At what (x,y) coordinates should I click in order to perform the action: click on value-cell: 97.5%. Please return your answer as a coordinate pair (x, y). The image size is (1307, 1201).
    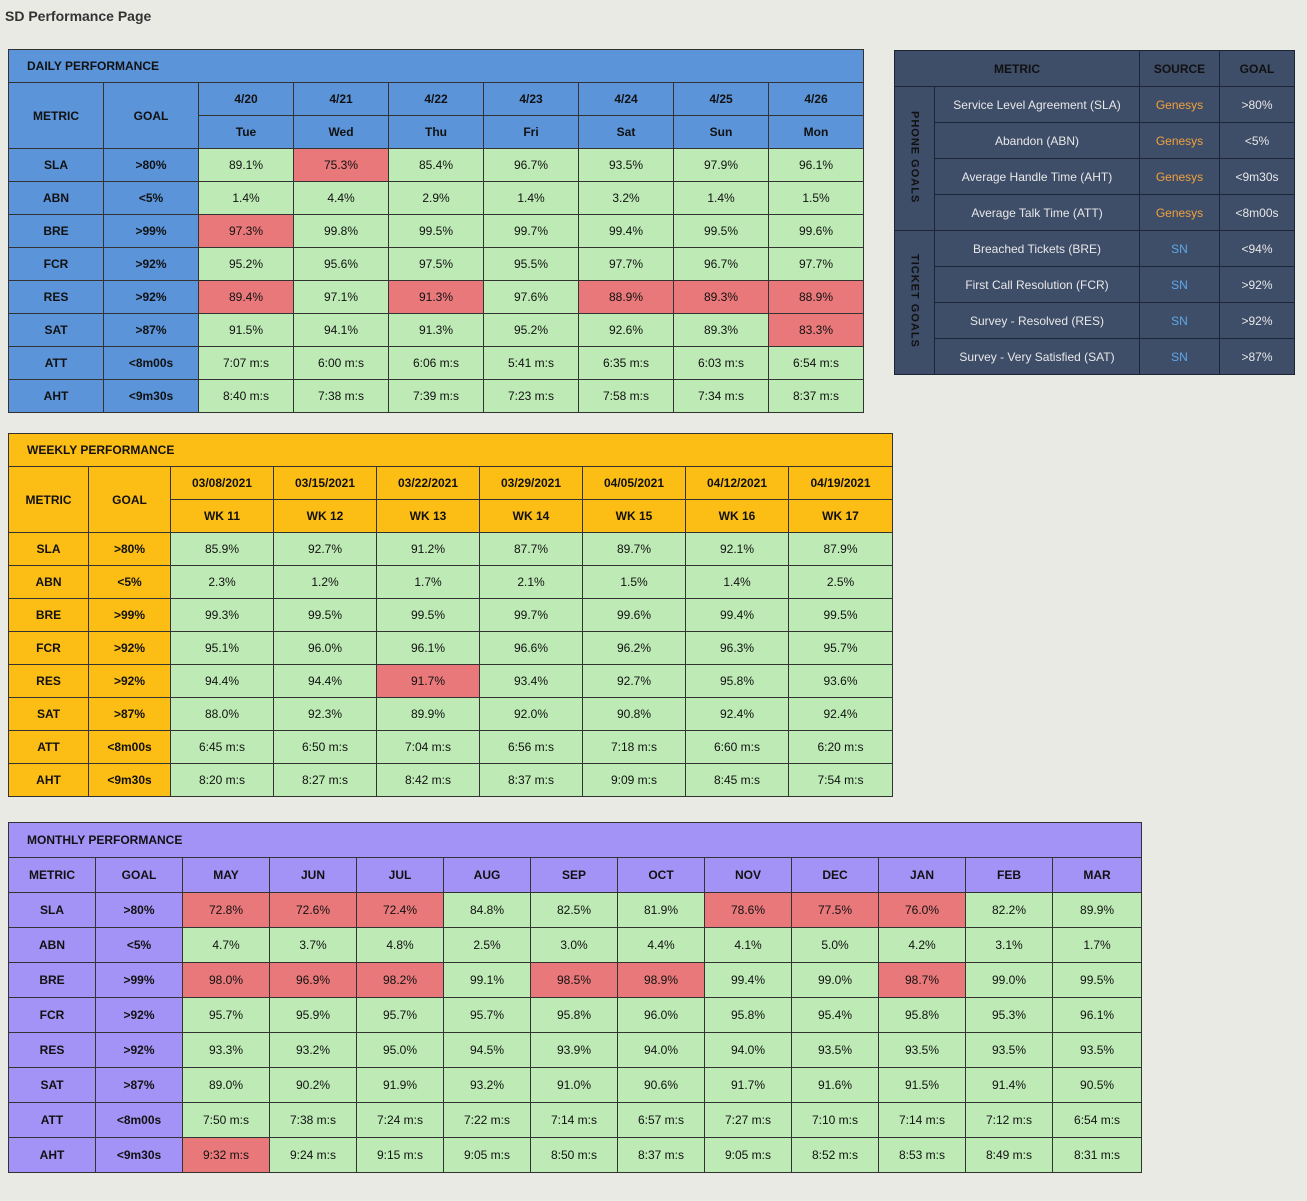
    Looking at the image, I should click on (436, 264).